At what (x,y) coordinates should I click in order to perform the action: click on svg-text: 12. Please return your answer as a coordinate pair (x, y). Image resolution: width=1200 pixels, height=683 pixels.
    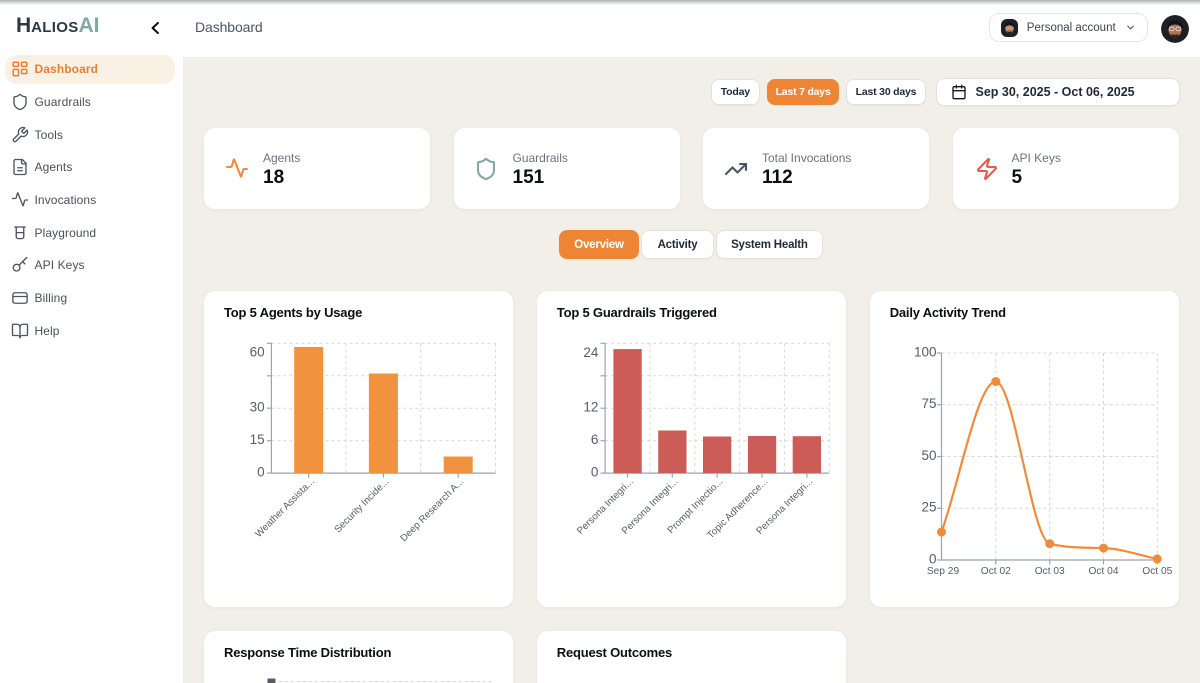
    Looking at the image, I should click on (590, 406).